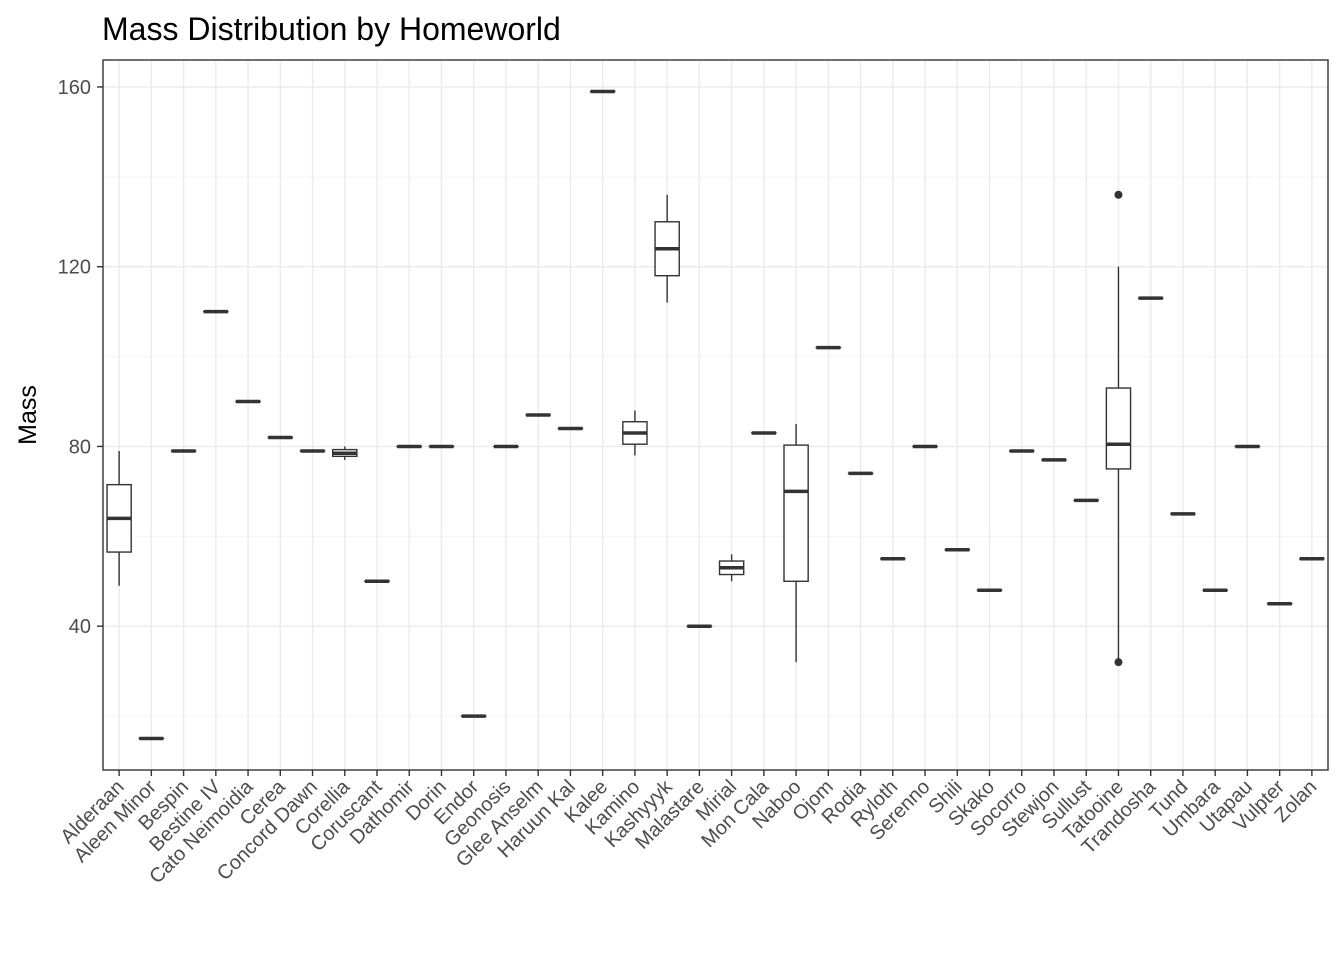 The height and width of the screenshot is (960, 1344). Describe the element at coordinates (331, 29) in the screenshot. I see `chart-title: Mass Distribution by Homeworld` at that location.